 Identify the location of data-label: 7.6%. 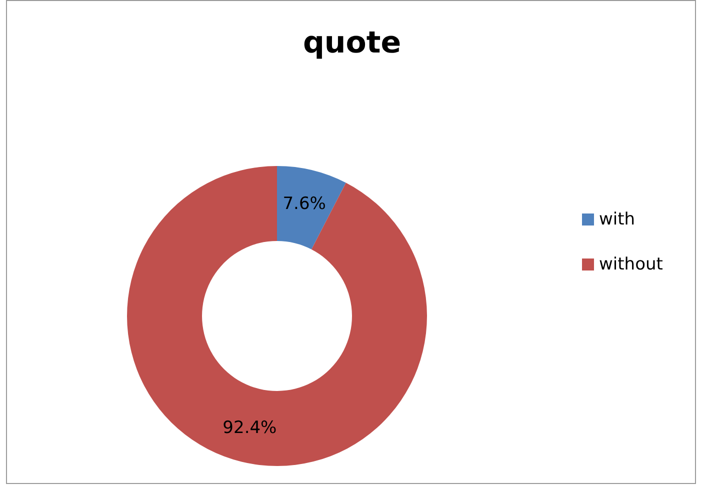
(304, 204).